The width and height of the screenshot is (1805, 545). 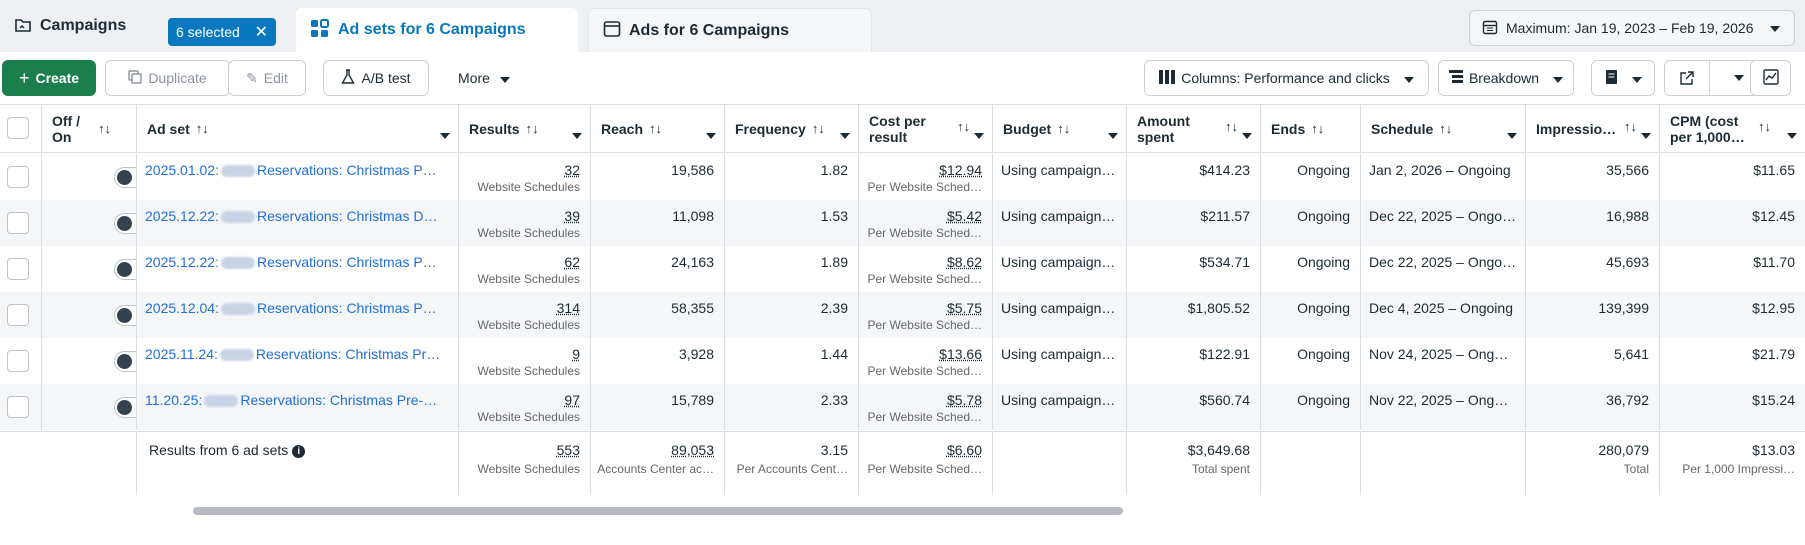 What do you see at coordinates (222, 32) in the screenshot?
I see `selected-count-pill: 6 selected ✕` at bounding box center [222, 32].